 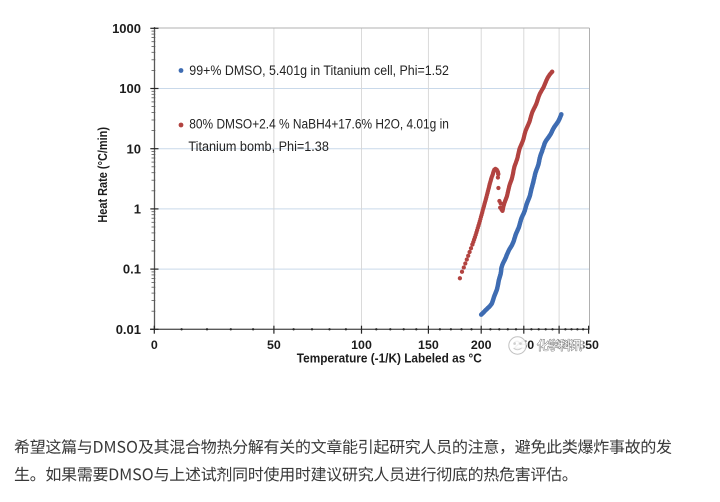 What do you see at coordinates (132, 269) in the screenshot?
I see `svg-text: 0.1` at bounding box center [132, 269].